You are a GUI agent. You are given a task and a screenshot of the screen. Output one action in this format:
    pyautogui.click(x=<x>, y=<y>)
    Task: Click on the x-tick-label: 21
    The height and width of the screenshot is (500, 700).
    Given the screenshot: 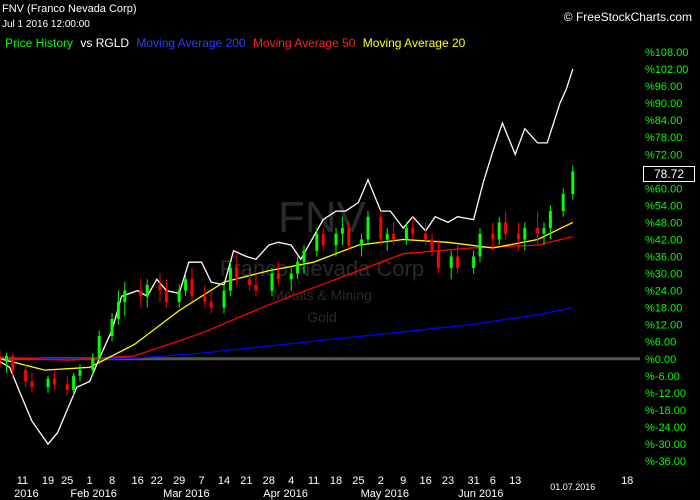 What is the action you would take?
    pyautogui.click(x=246, y=481)
    